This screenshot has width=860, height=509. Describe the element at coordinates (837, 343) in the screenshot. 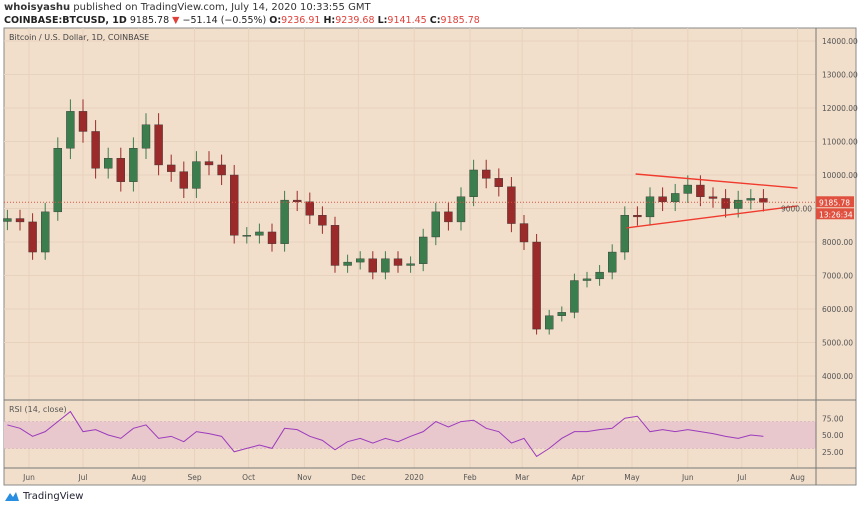

I see `price-tick-label: 5000.00` at that location.